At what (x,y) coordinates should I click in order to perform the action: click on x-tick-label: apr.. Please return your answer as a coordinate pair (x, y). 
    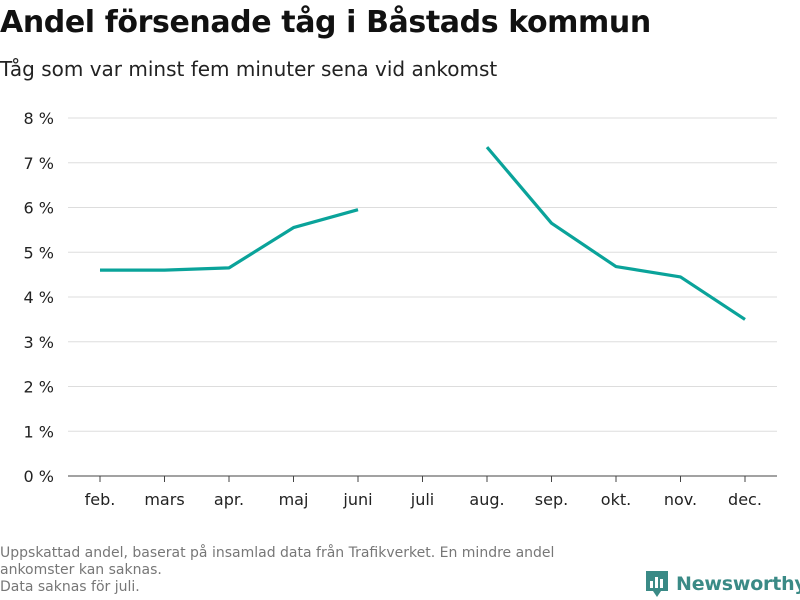
    Looking at the image, I should click on (229, 499).